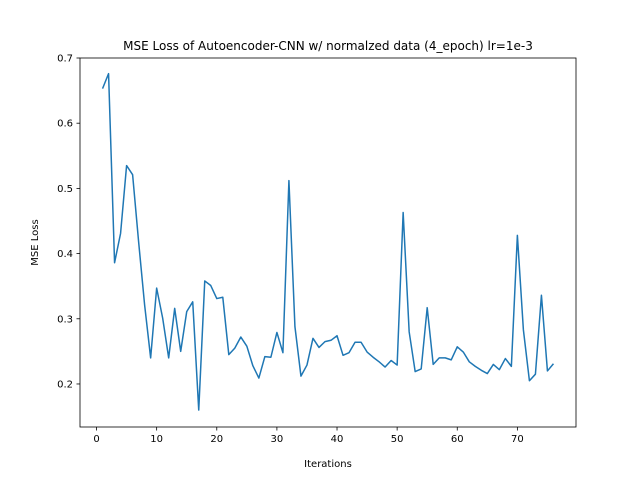 The width and height of the screenshot is (640, 480). Describe the element at coordinates (68, 222) in the screenshot. I see `y-axis: 0.2 0.3 0.4 0.5 0.6 0.7` at that location.